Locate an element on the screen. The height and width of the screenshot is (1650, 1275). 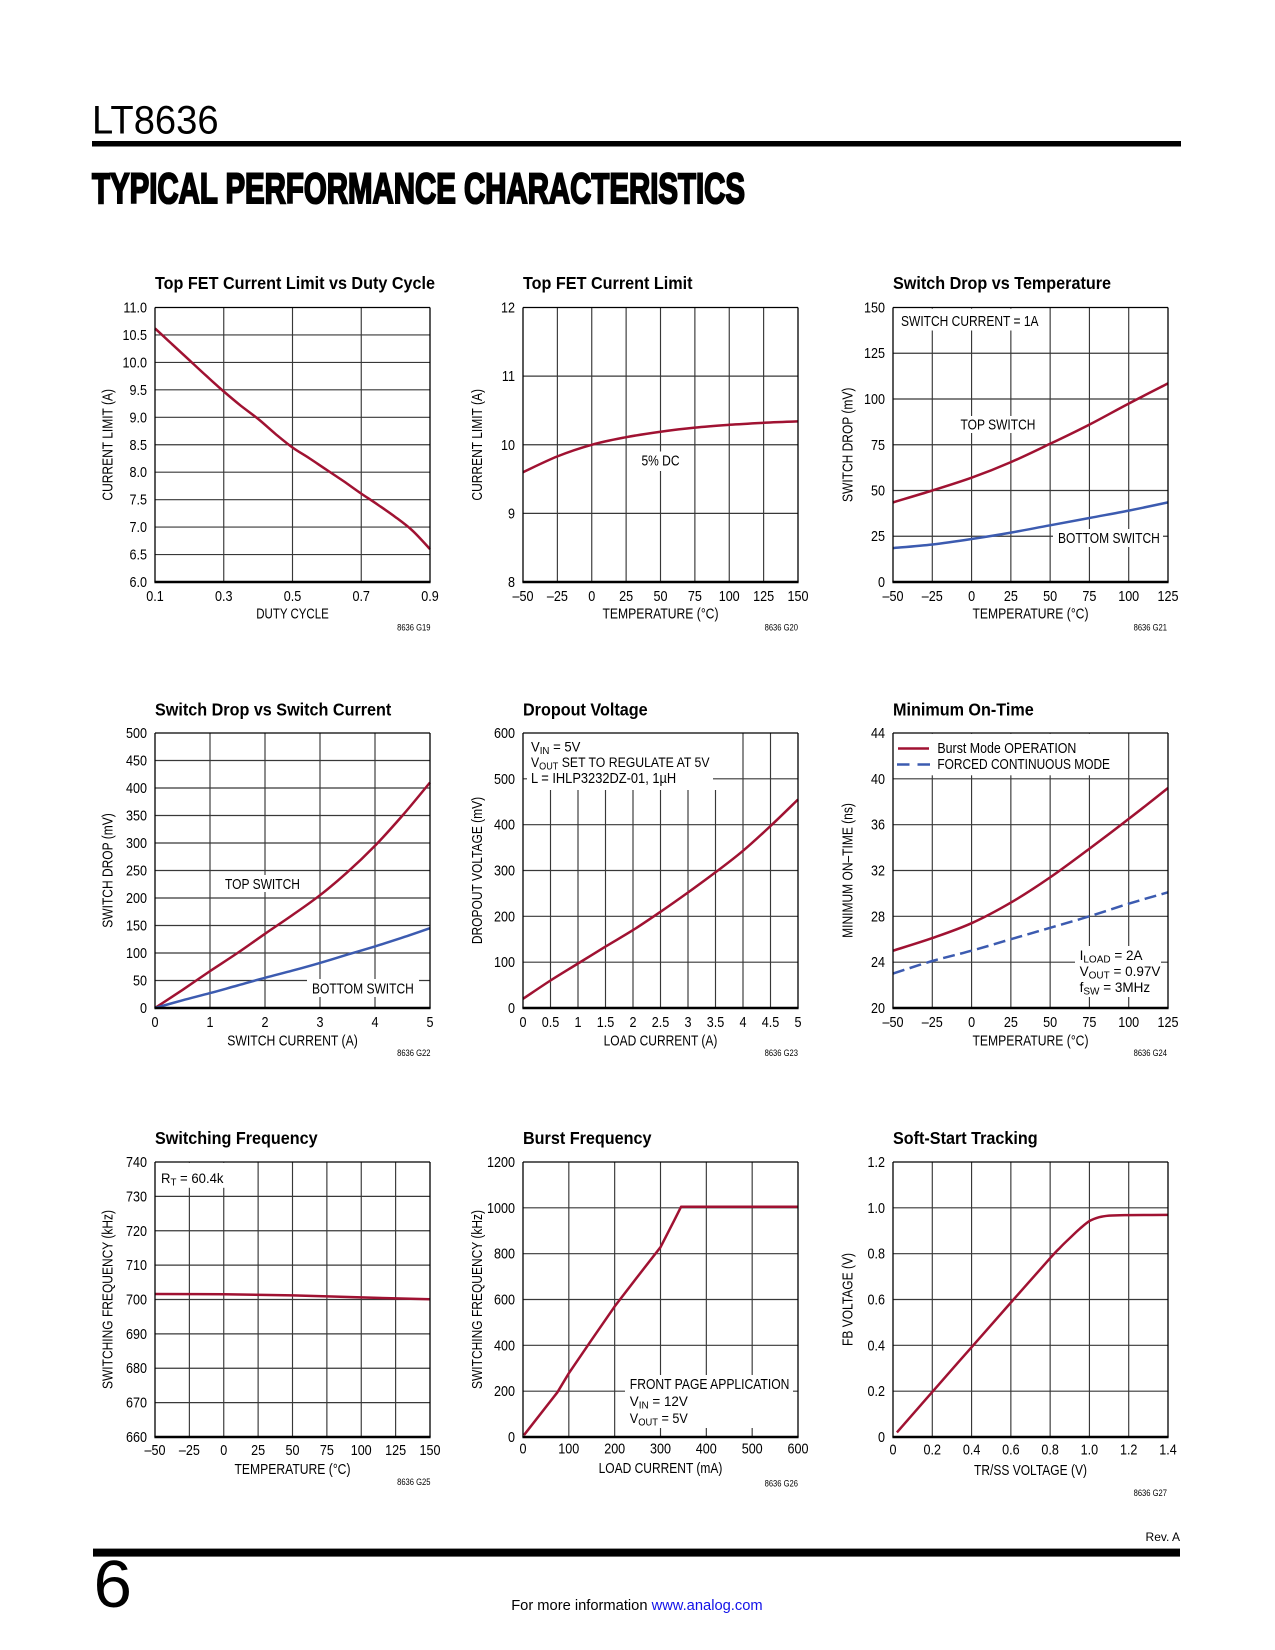
svg-text: VOUT​ SET TO REGULATE AT 5V is located at coordinates (620, 764).